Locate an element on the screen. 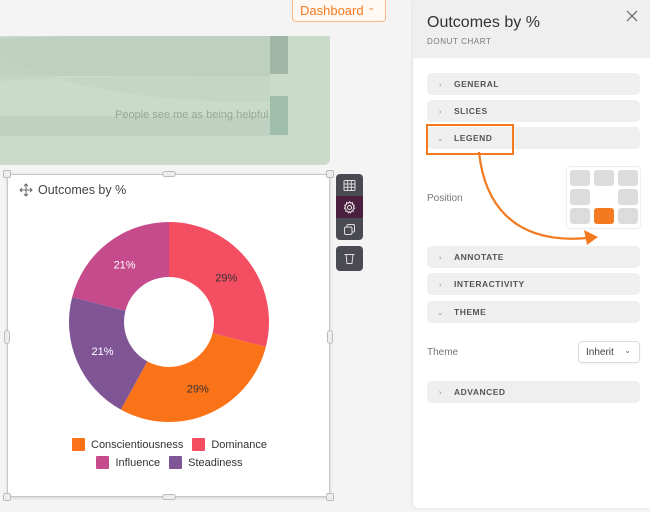 This screenshot has height=512, width=650. position-top-center is located at coordinates (604, 178).